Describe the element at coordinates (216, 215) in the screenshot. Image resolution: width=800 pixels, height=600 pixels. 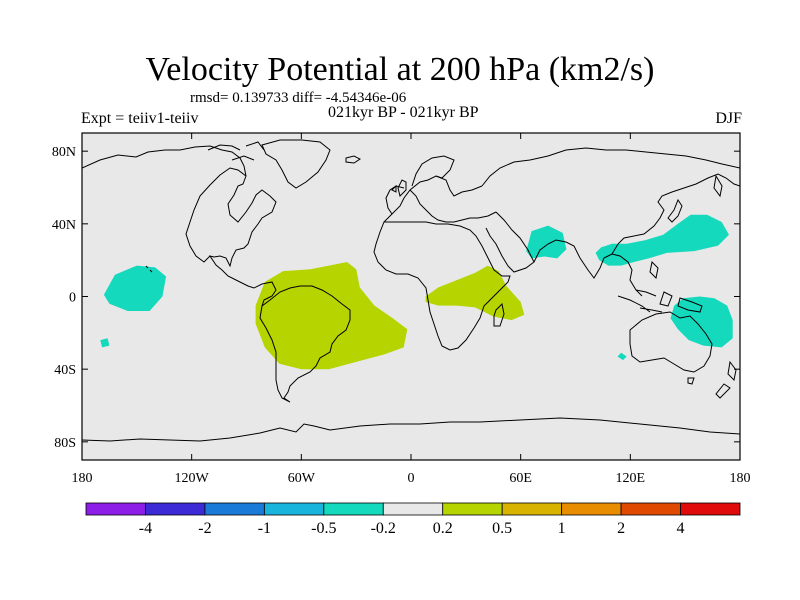
I see `coastline-west-north-america` at that location.